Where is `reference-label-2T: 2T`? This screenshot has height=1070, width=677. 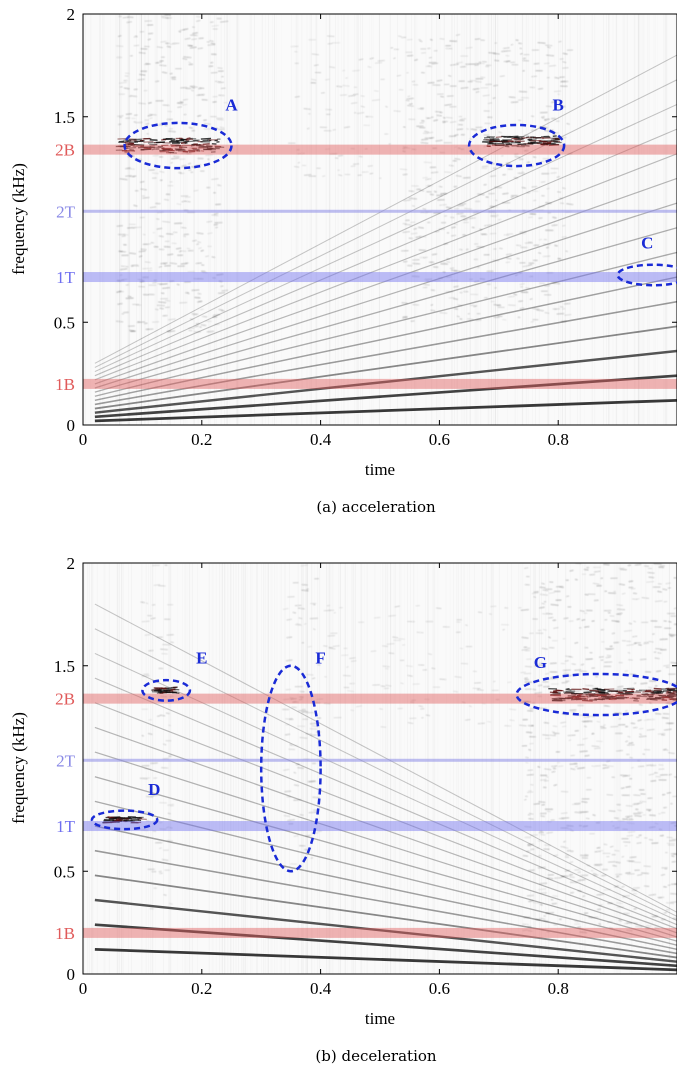
reference-label-2T: 2T is located at coordinates (66, 760).